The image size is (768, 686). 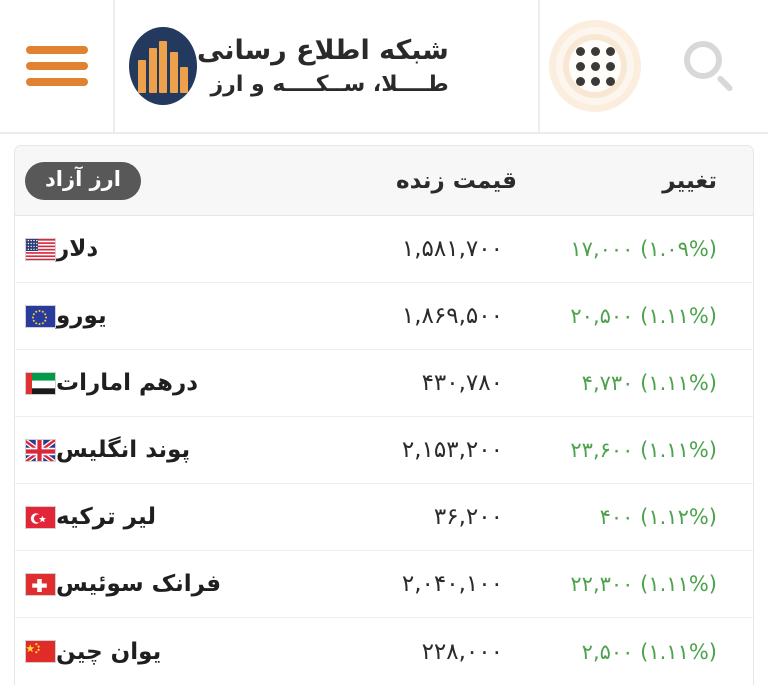 I want to click on apps-button-cell, so click(x=594, y=66).